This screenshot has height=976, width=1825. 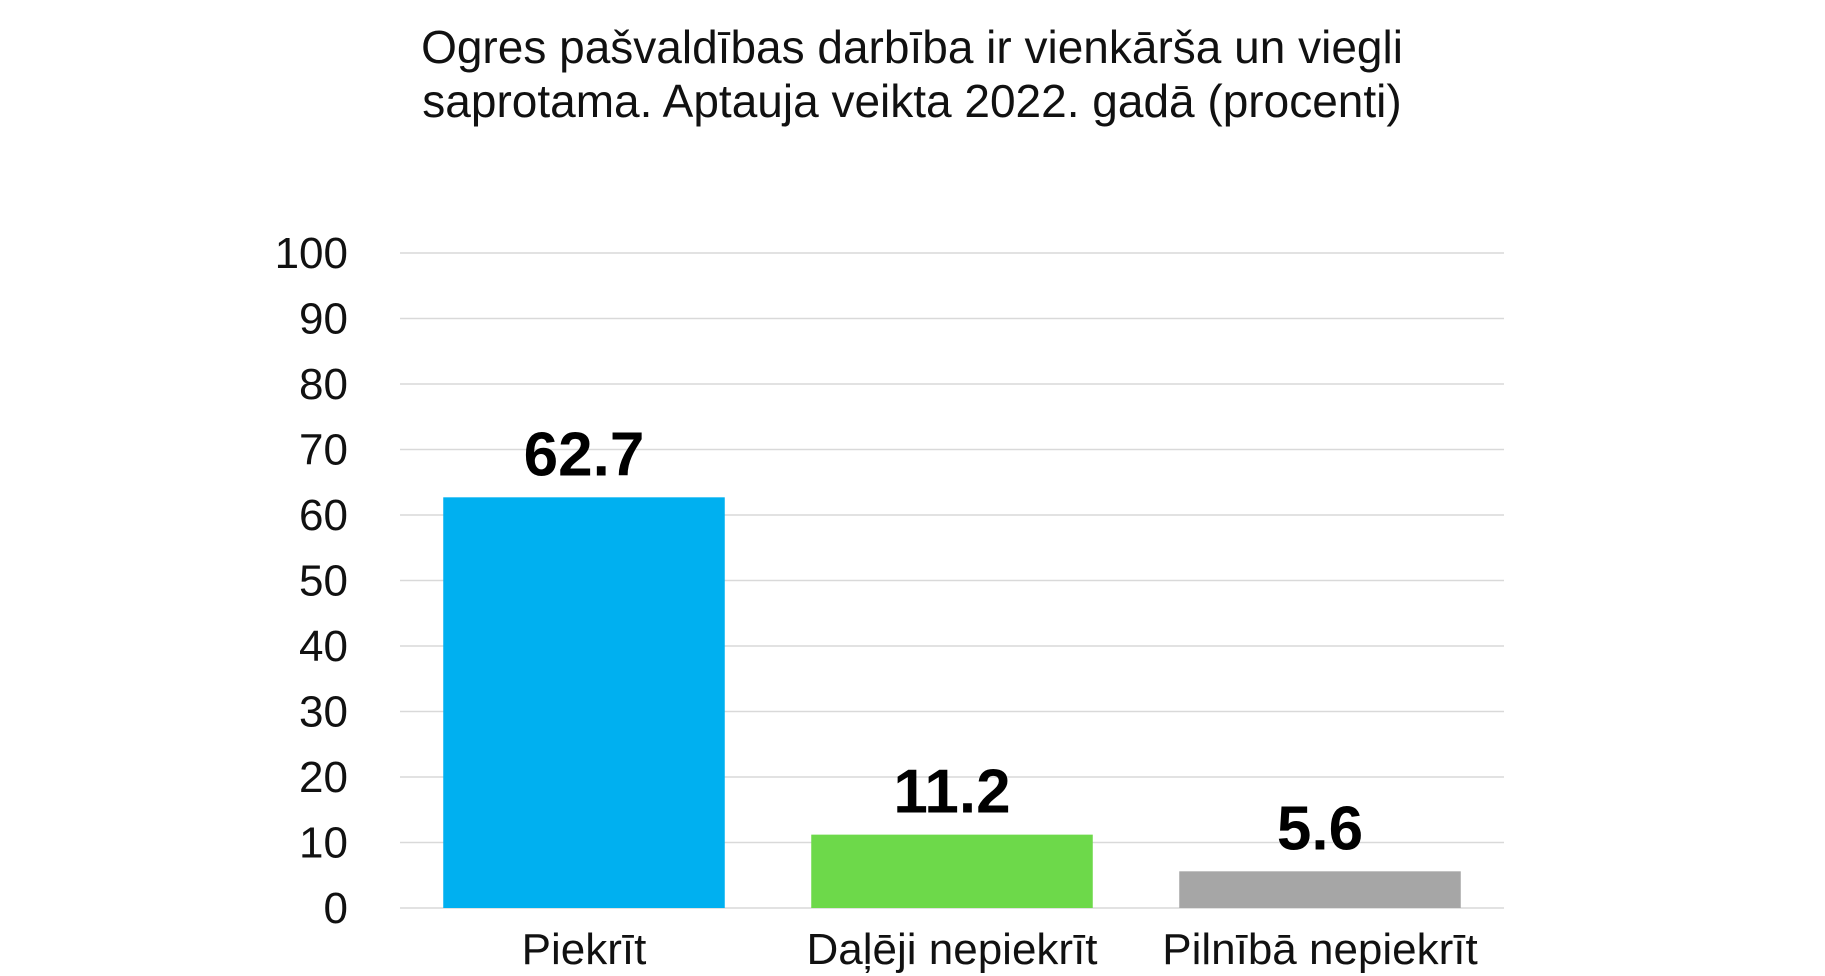 What do you see at coordinates (584, 949) in the screenshot?
I see `category-label: Piekrīt` at bounding box center [584, 949].